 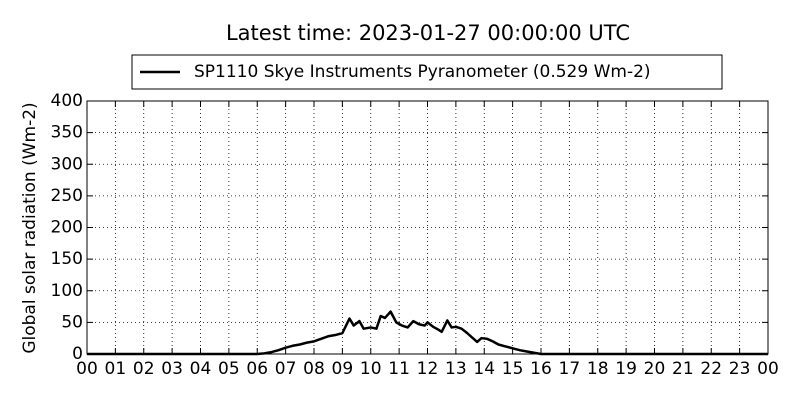 I want to click on chart-title: Latest time: 2023-01-27 00:00:00 UTC, so click(x=428, y=33).